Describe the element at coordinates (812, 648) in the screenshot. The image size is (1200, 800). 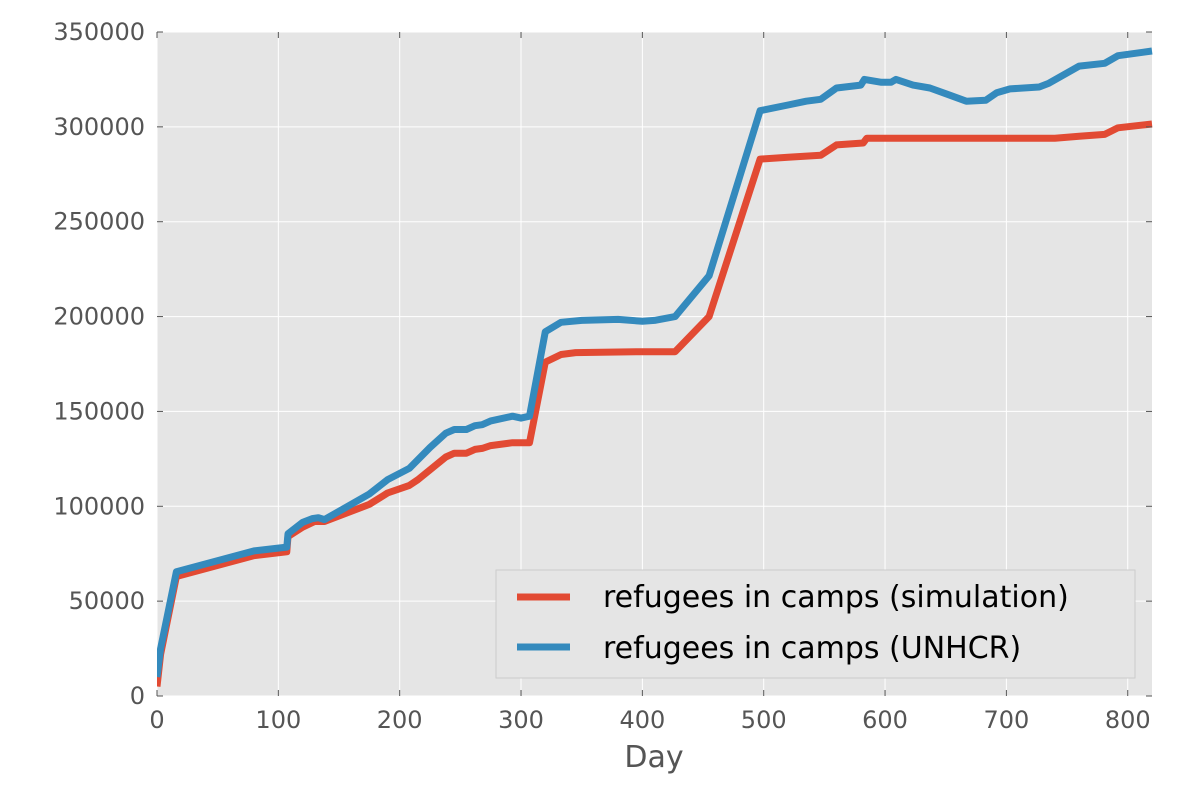
I see `legend-label-unhcr: refugees in camps (UNHCR)` at that location.